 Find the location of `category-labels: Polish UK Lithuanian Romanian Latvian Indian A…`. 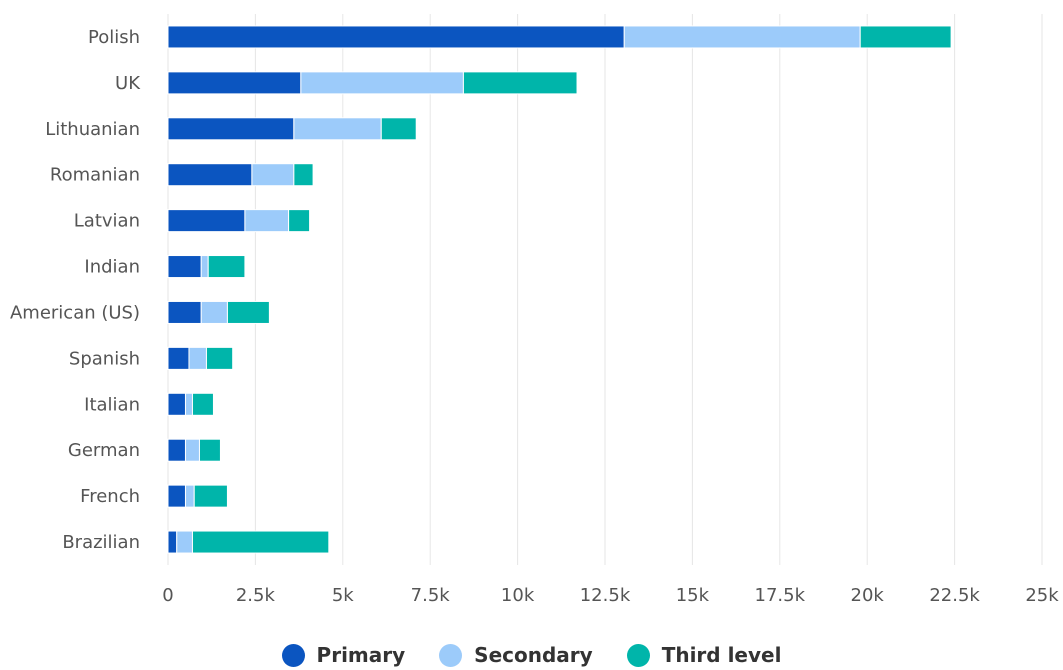

category-labels: Polish UK Lithuanian Romanian Latvian Indian A… is located at coordinates (75, 290).